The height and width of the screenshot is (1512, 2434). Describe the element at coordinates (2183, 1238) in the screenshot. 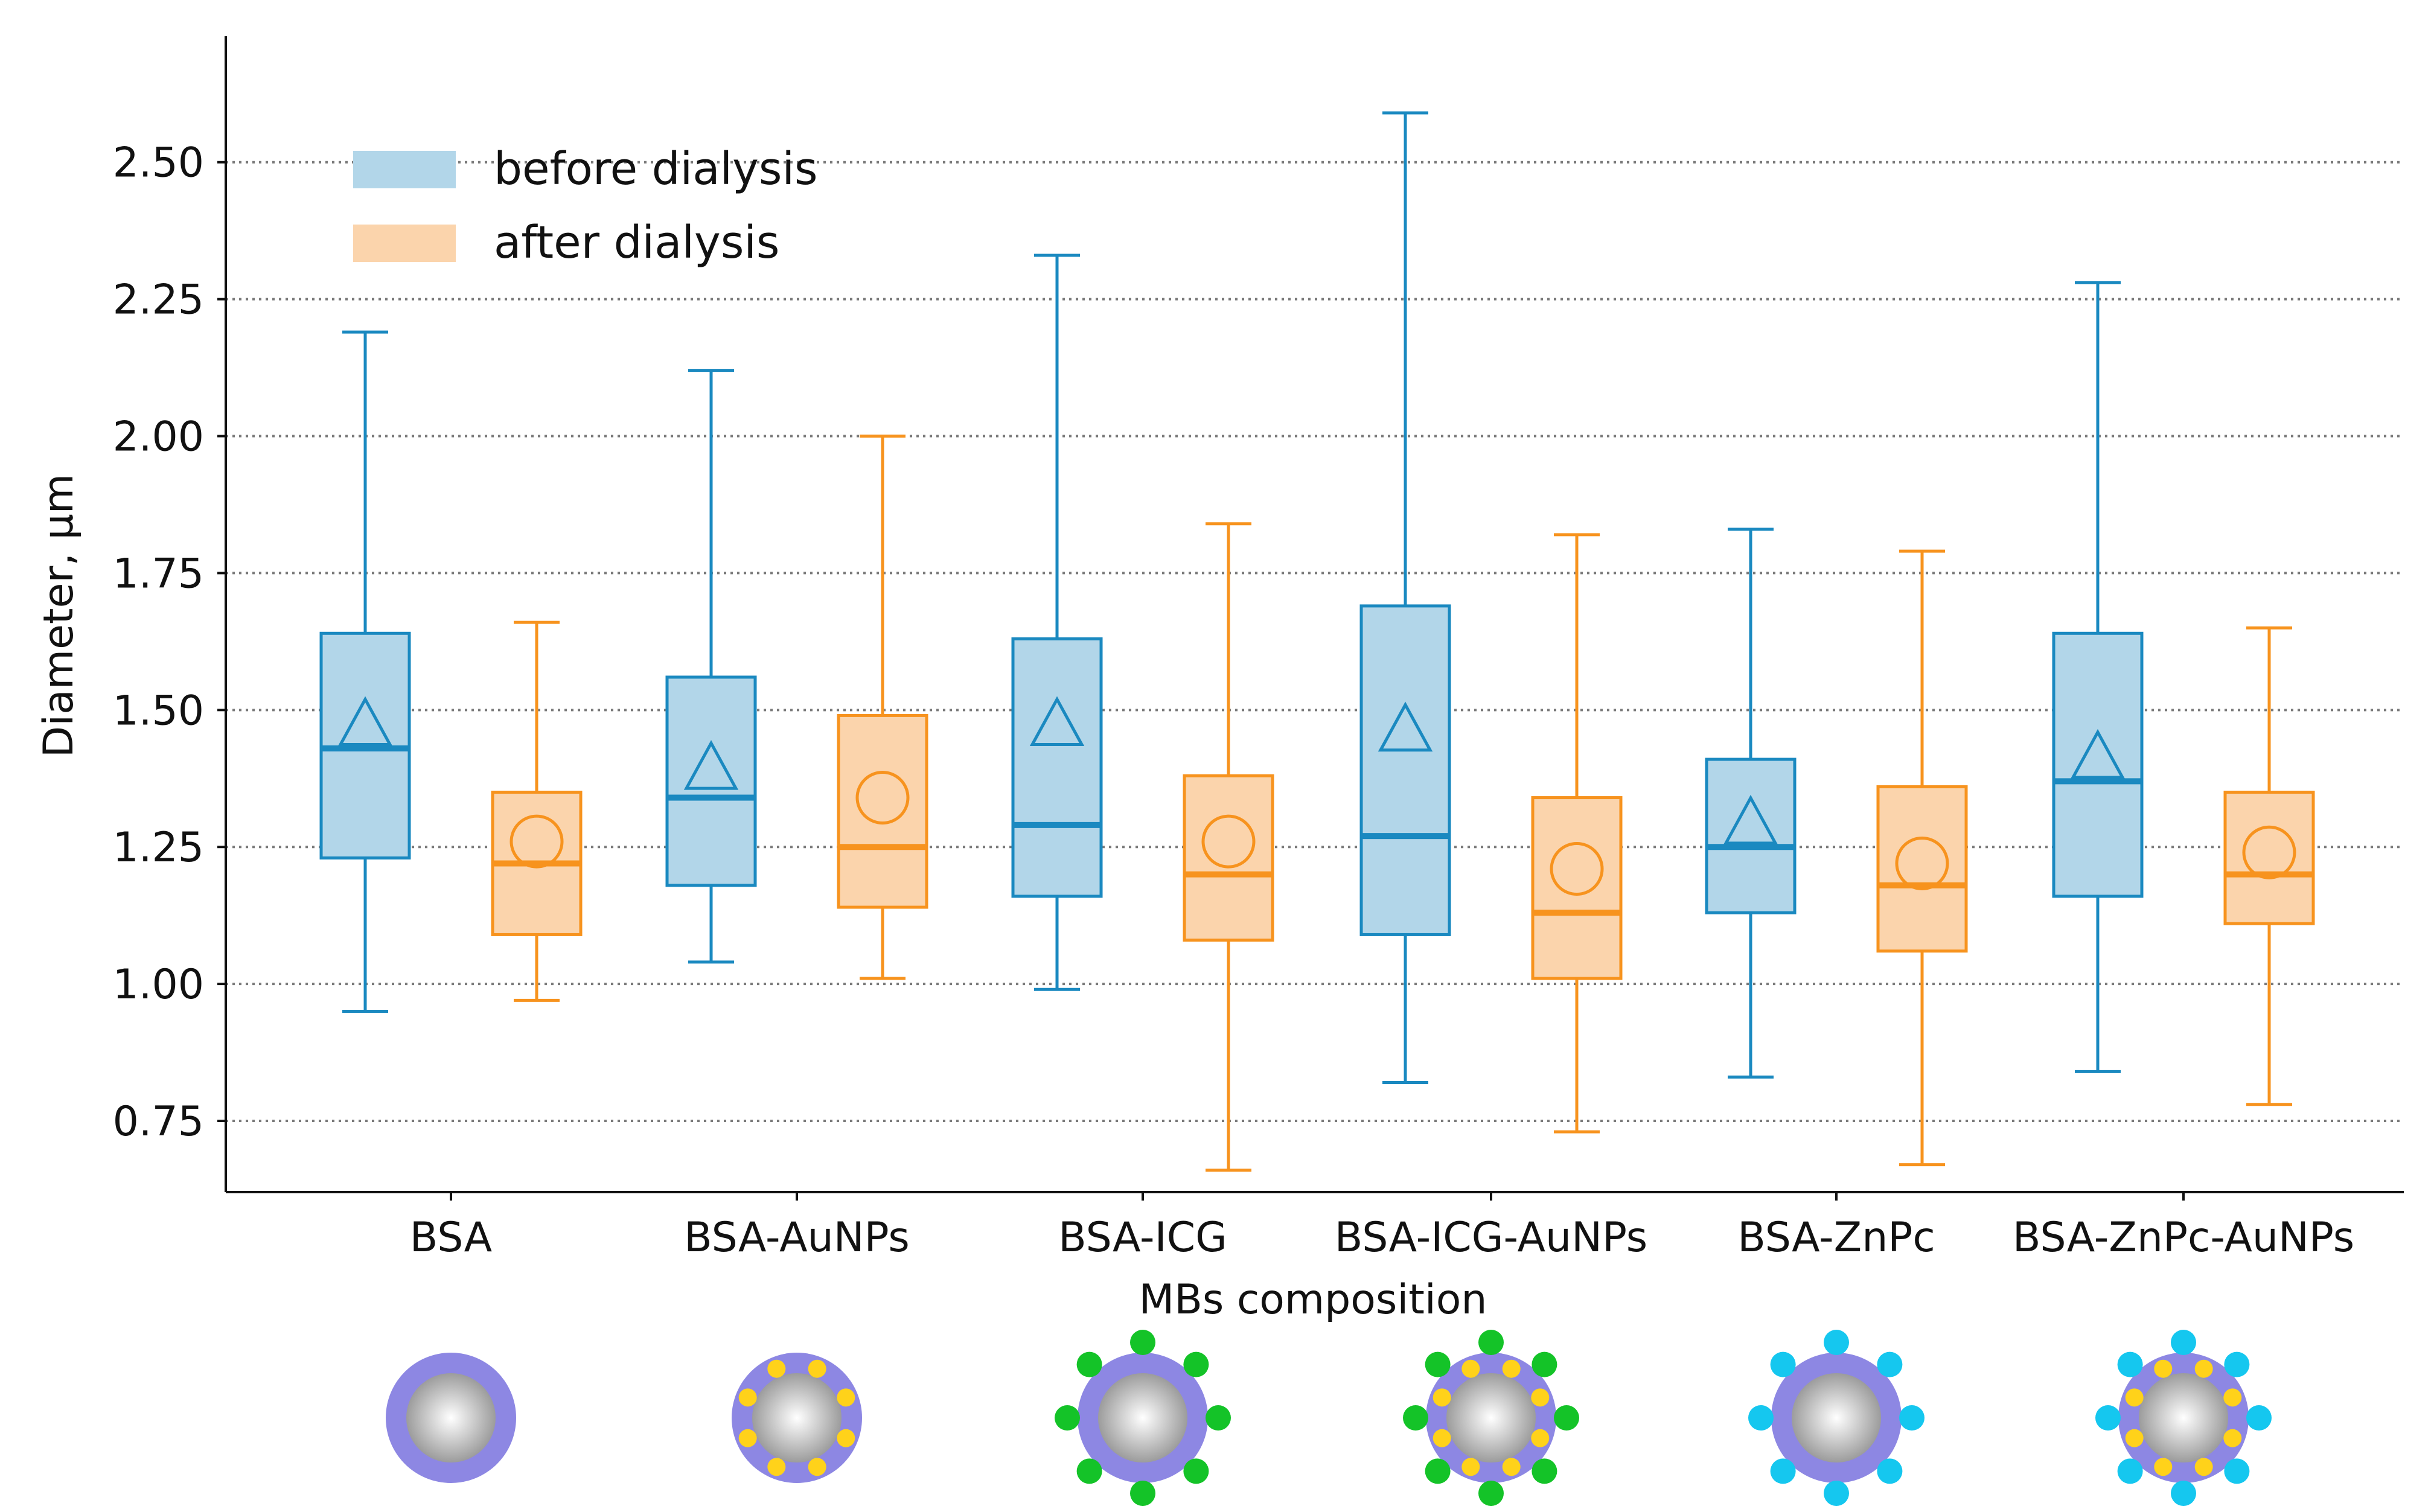

I see `x-tick-label: BSA-ZnPc-AuNPs` at that location.